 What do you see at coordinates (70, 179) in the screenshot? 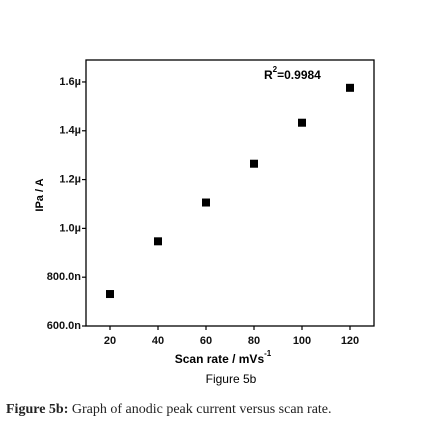
I see `y-tick-label: 1.2µ` at bounding box center [70, 179].